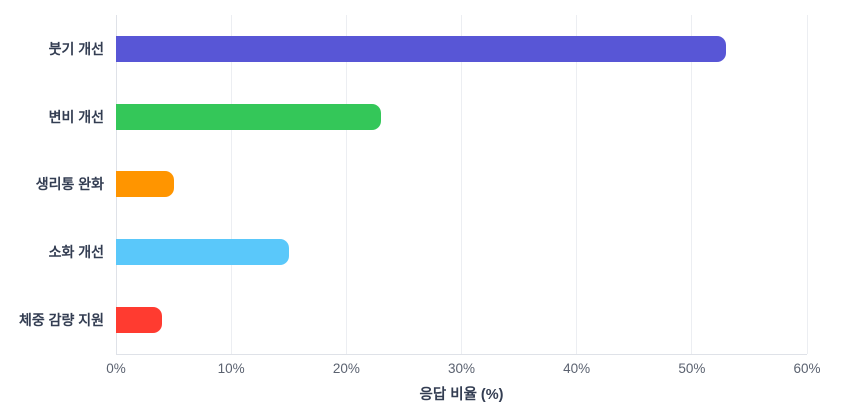 Image resolution: width=848 pixels, height=416 pixels. I want to click on x-tick-labels: 0% 10% 20% 30% 40% 50% 60%, so click(463, 370).